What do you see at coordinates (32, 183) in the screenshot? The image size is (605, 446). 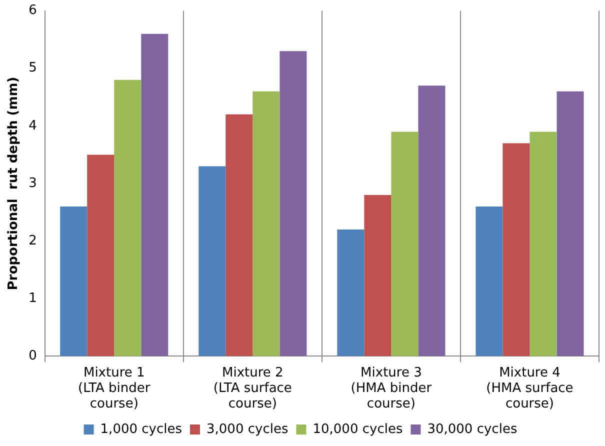 I see `y-tick-label: 3` at bounding box center [32, 183].